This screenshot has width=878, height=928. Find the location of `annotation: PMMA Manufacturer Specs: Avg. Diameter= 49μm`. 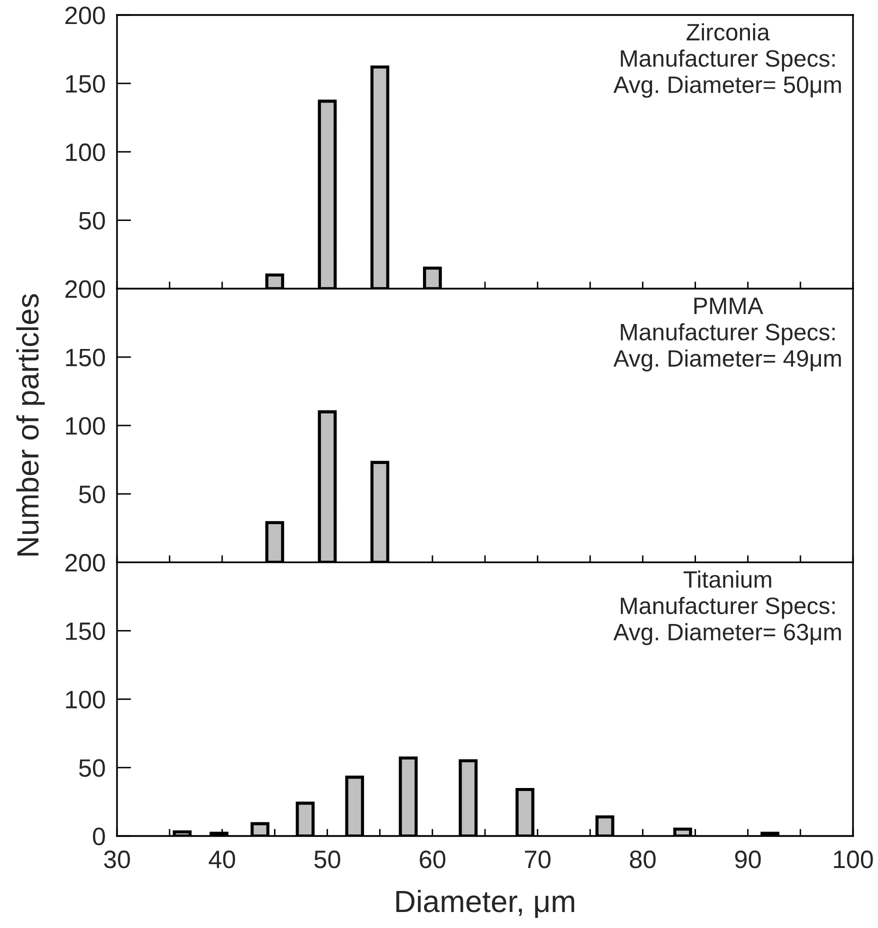

annotation: PMMA Manufacturer Specs: Avg. Diameter= 49μm is located at coordinates (727, 335).